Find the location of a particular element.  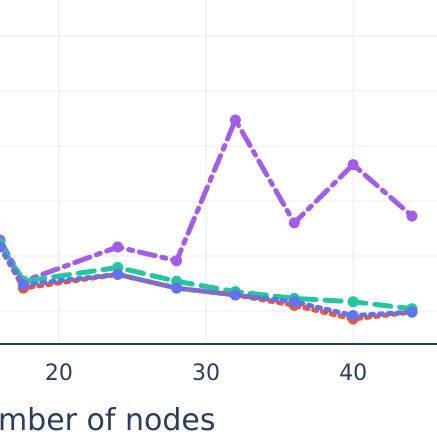

x-tick-label: 30 is located at coordinates (206, 373).